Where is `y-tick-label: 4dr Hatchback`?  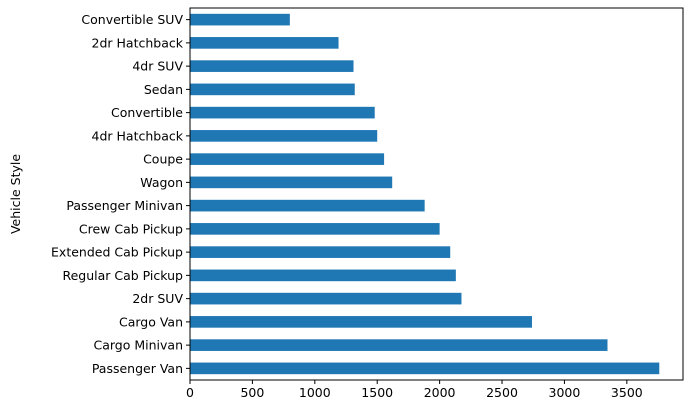 y-tick-label: 4dr Hatchback is located at coordinates (138, 135).